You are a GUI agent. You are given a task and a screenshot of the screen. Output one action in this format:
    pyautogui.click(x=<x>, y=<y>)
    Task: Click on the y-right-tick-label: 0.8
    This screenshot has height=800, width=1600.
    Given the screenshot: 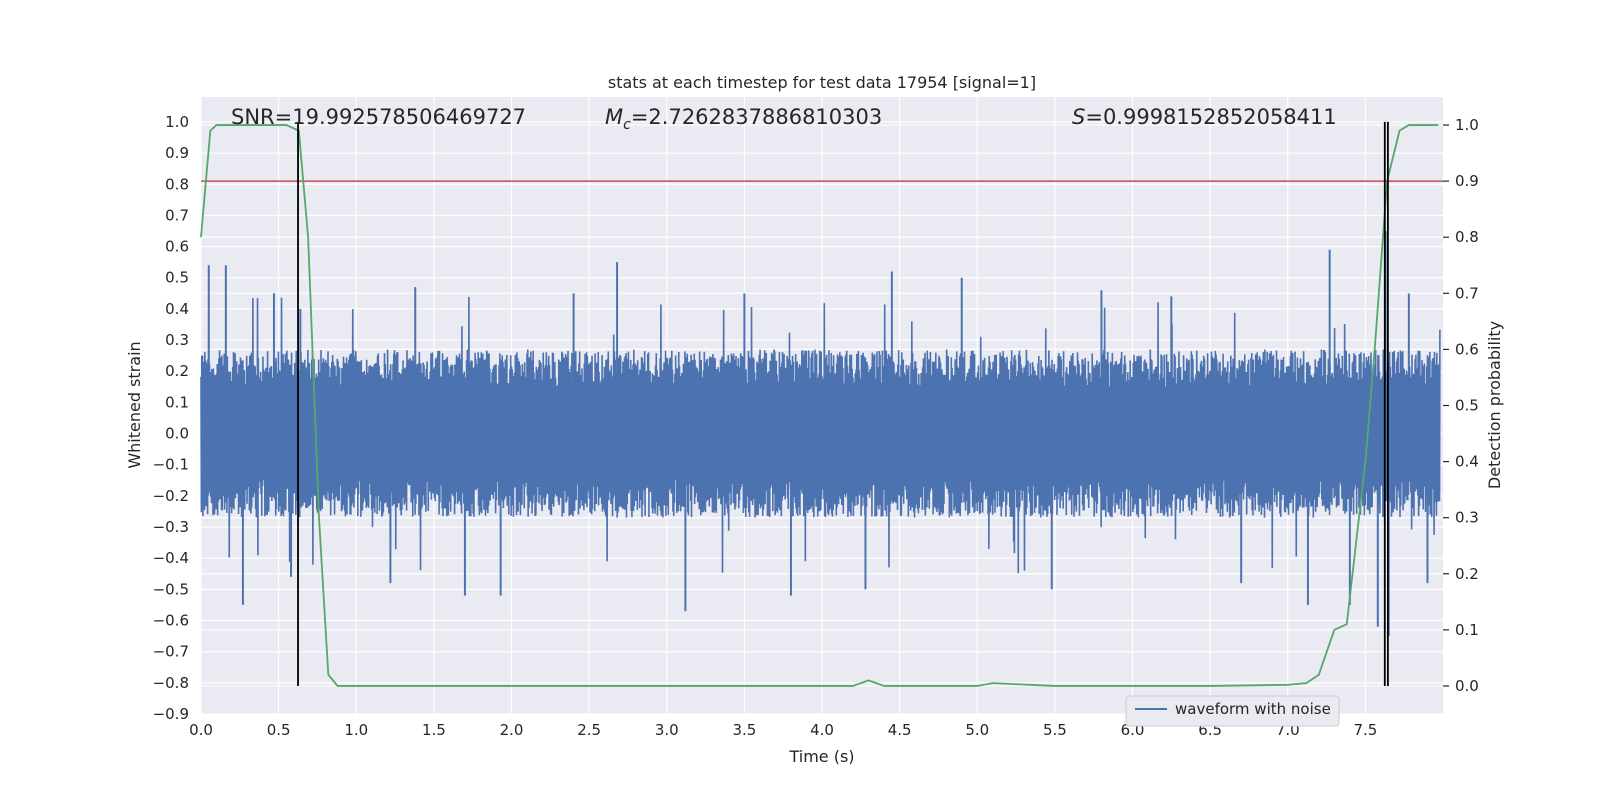 What is the action you would take?
    pyautogui.click(x=1467, y=237)
    